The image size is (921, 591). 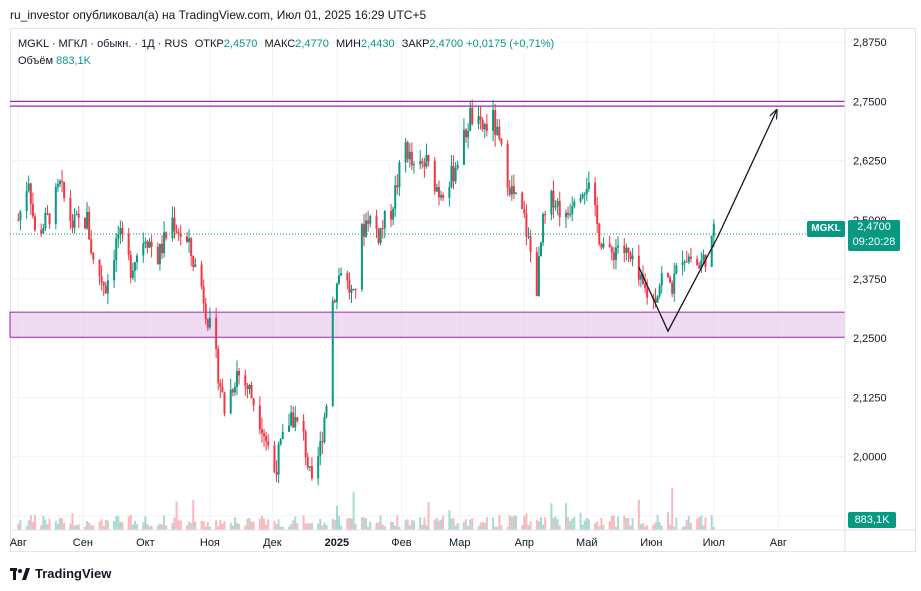 What do you see at coordinates (240, 44) in the screenshot?
I see `legend-open: 2,4570` at bounding box center [240, 44].